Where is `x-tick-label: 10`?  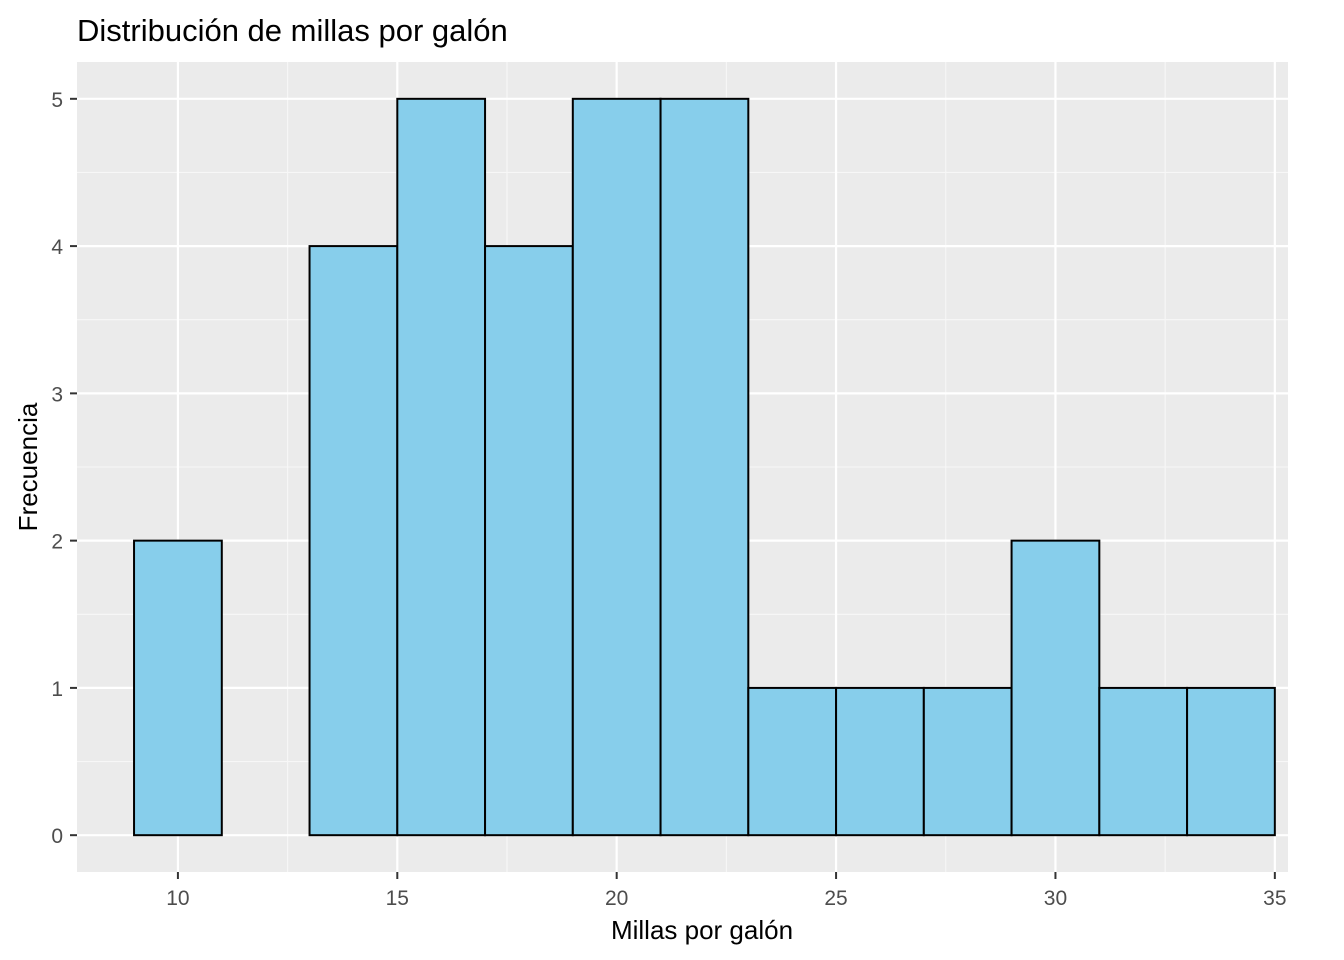
x-tick-label: 10 is located at coordinates (177, 898).